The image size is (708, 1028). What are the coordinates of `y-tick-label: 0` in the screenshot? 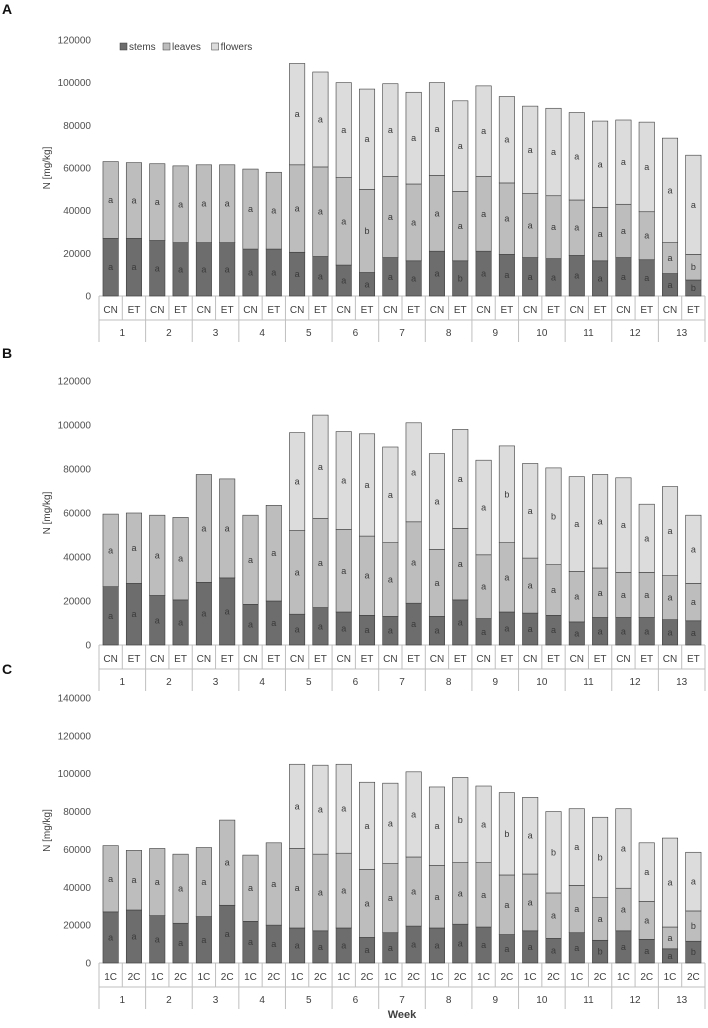 It's located at (88, 646).